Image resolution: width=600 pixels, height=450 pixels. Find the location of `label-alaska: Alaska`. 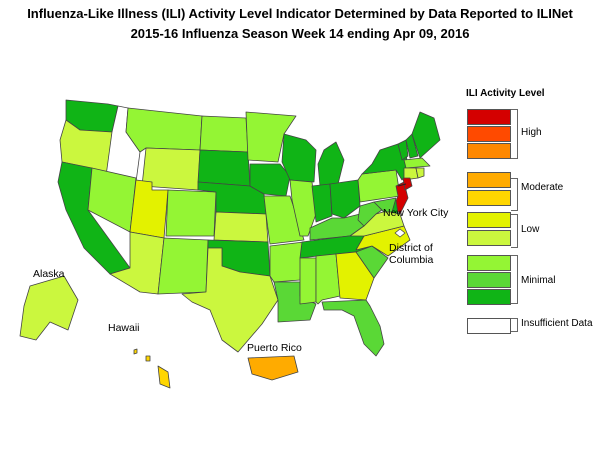

label-alaska: Alaska is located at coordinates (49, 274).